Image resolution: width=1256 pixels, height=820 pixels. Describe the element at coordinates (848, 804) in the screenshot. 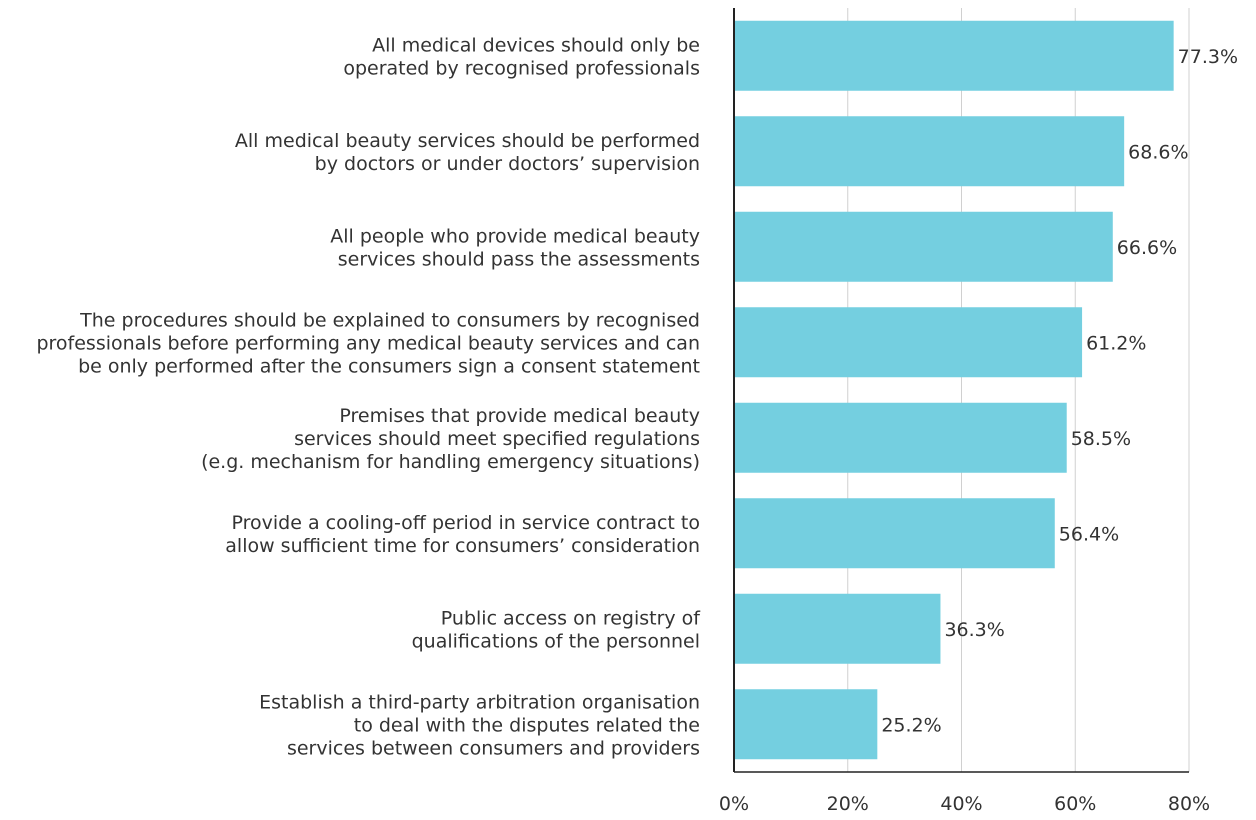

I see `x-tick-label: 20%` at that location.